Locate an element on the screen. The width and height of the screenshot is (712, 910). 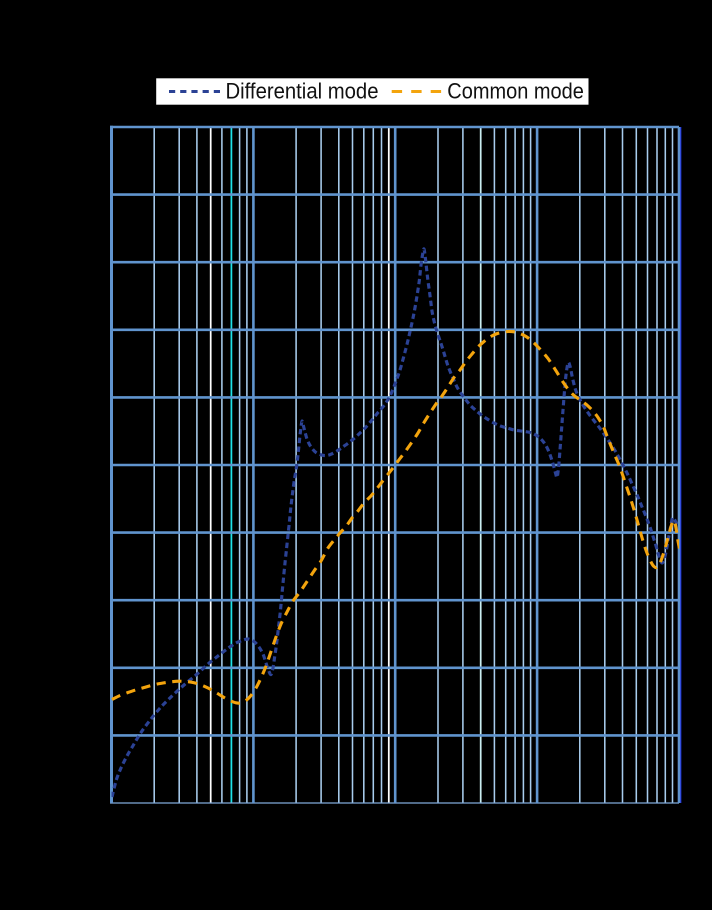
svg-text: Common mode is located at coordinates (515, 91).